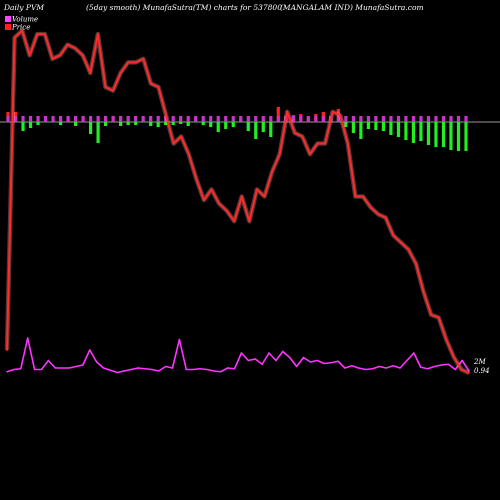  What do you see at coordinates (23, 7) in the screenshot?
I see `header-left: Daily PVM` at bounding box center [23, 7].